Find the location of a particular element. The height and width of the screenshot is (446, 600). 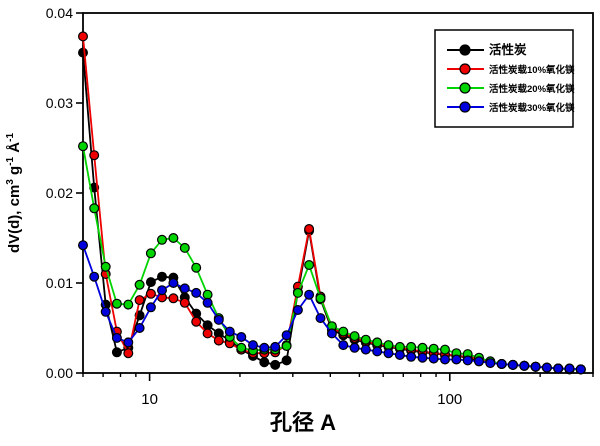

y-tick-label: 0.03 is located at coordinates (59, 103).